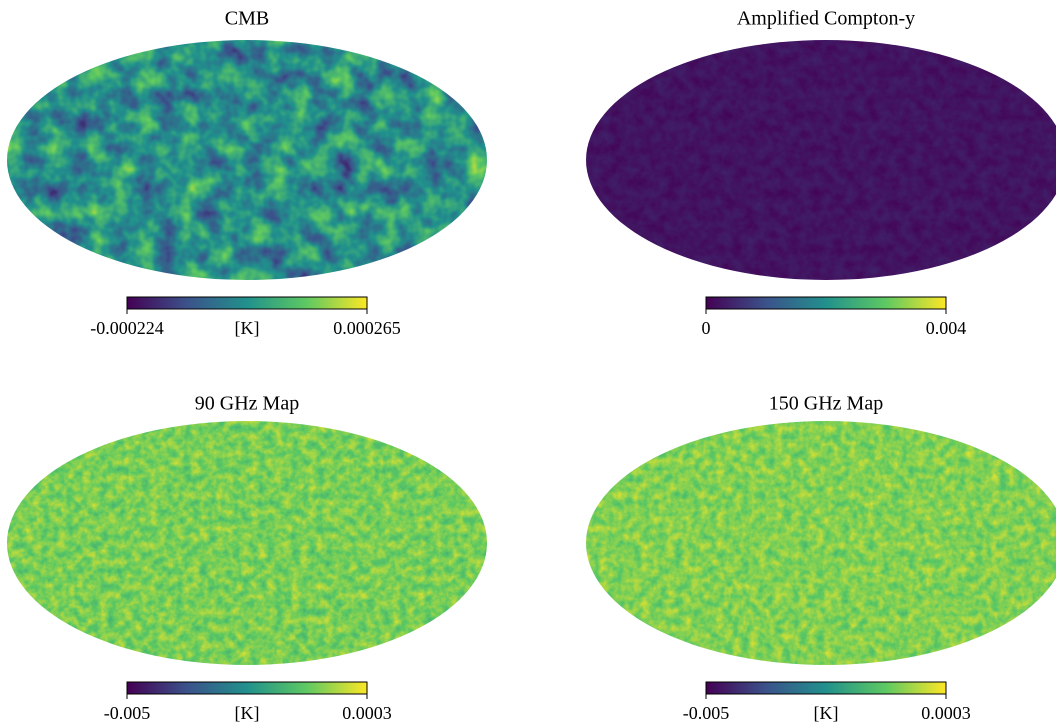  What do you see at coordinates (706, 328) in the screenshot?
I see `colorbar-min-label: 0` at bounding box center [706, 328].